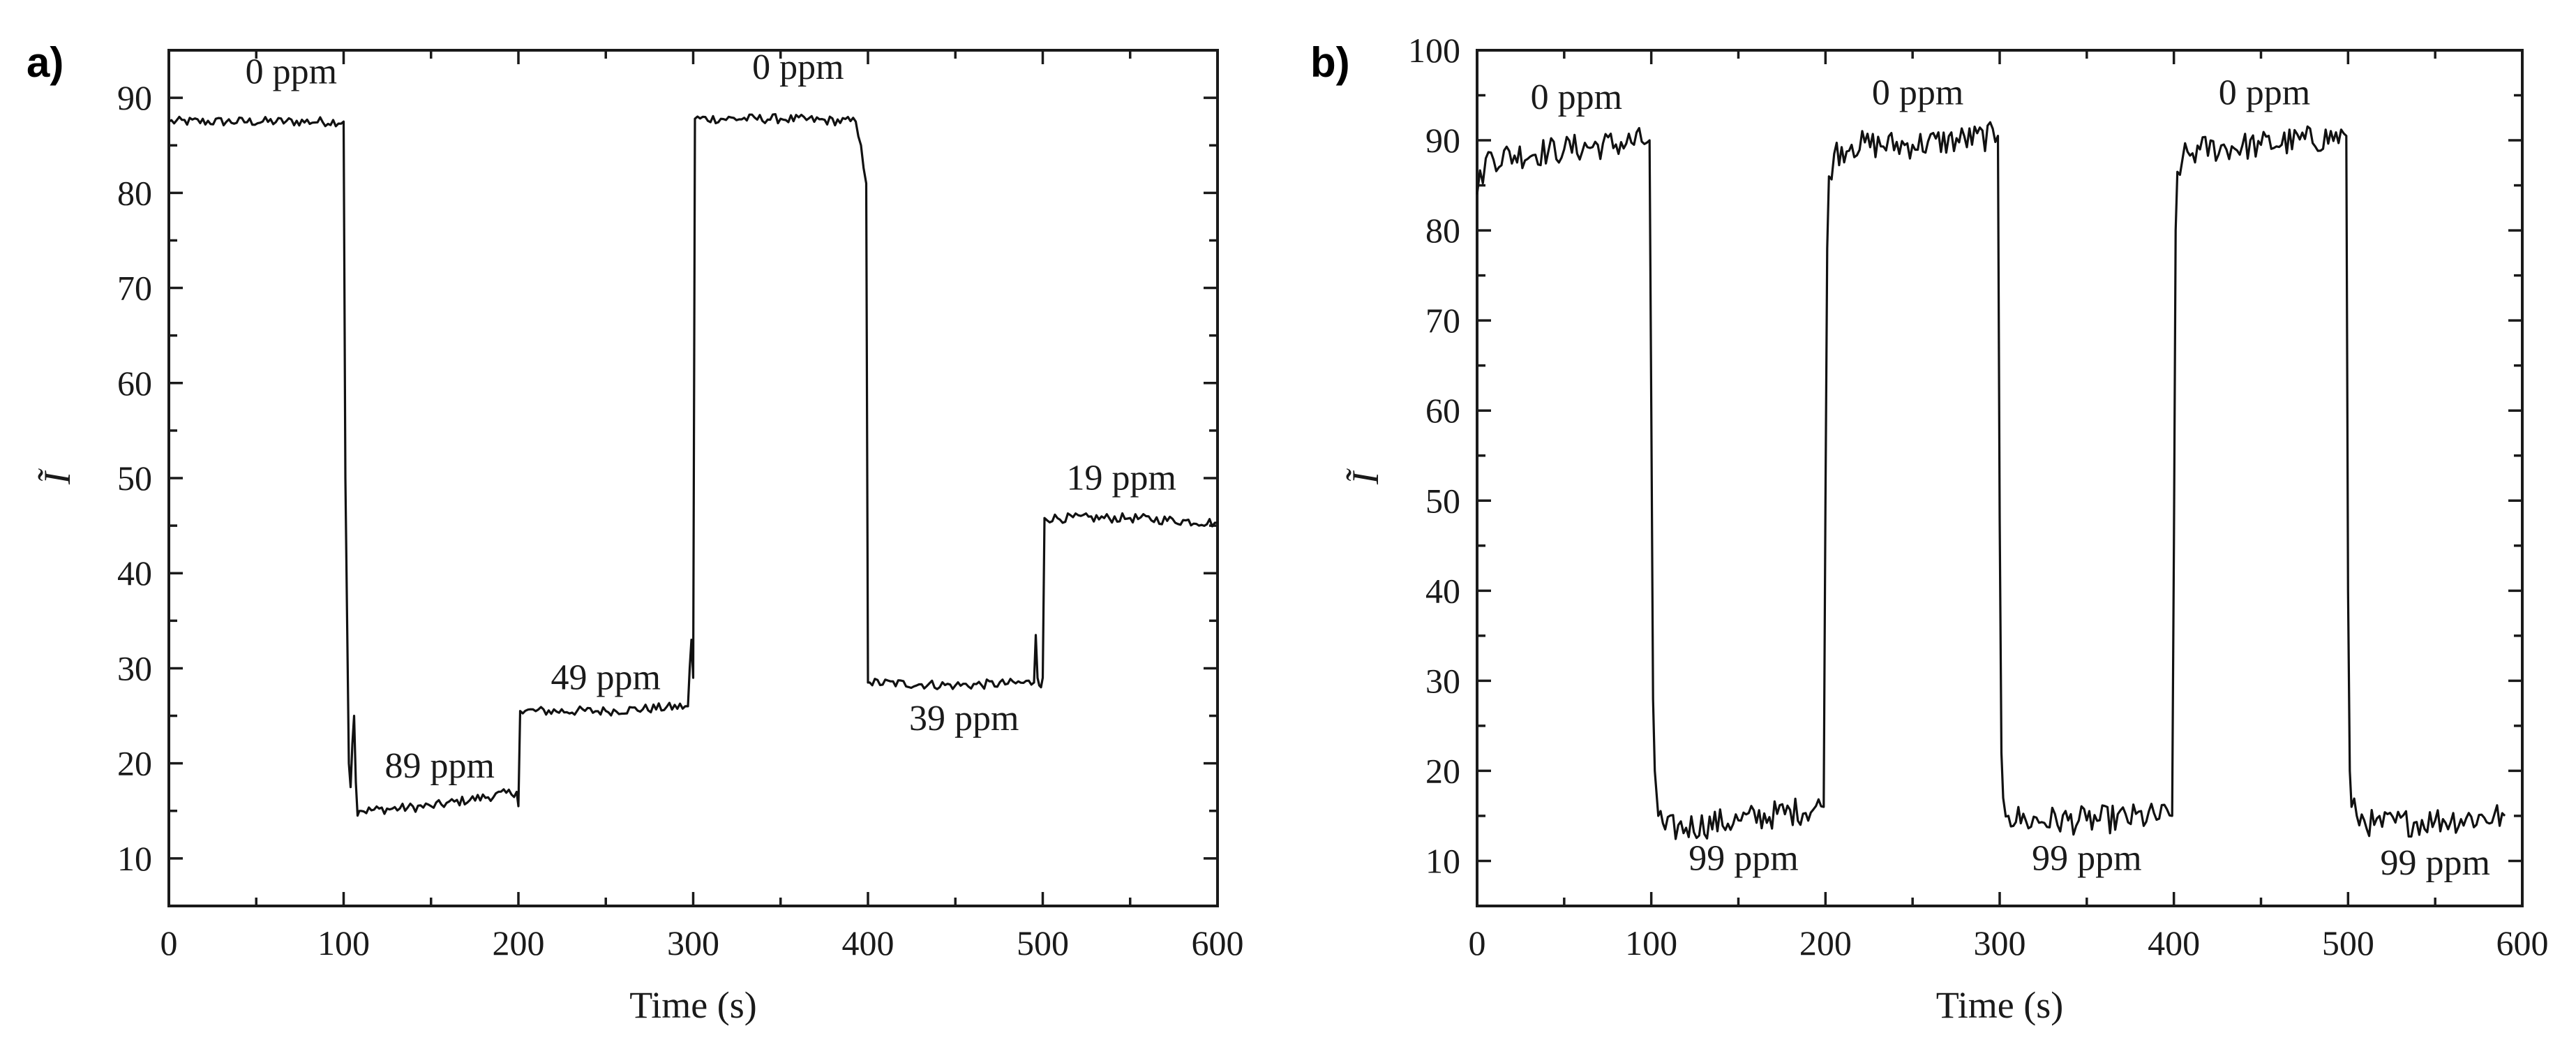 The height and width of the screenshot is (1063, 2576). What do you see at coordinates (2348, 942) in the screenshot?
I see `panel-b-x-tick-label: 500` at bounding box center [2348, 942].